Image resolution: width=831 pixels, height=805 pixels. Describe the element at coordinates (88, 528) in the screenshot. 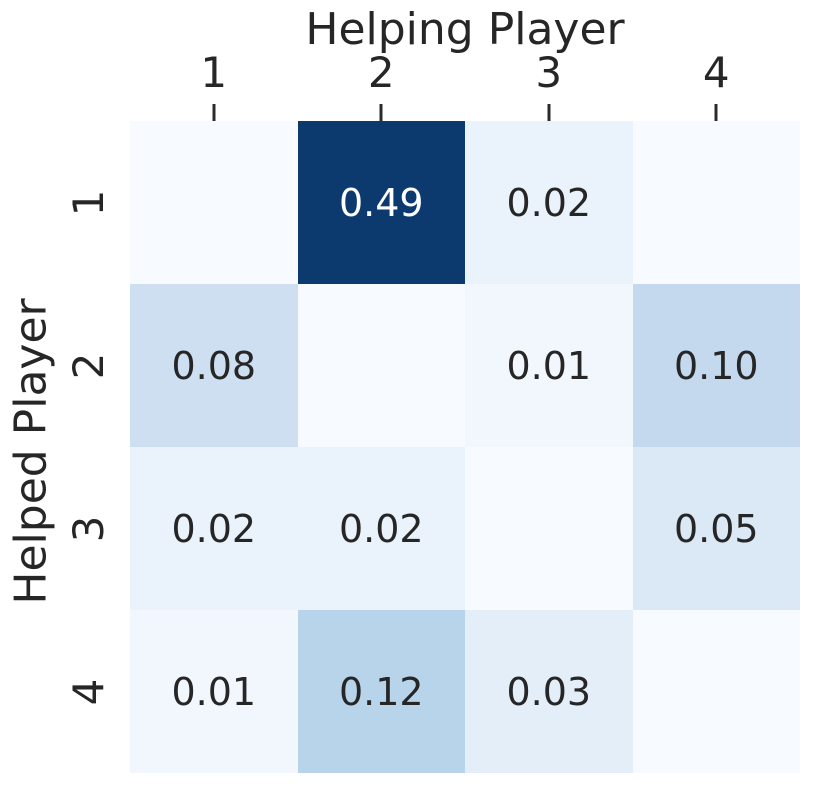

I see `y-tick-label-3: 3` at that location.